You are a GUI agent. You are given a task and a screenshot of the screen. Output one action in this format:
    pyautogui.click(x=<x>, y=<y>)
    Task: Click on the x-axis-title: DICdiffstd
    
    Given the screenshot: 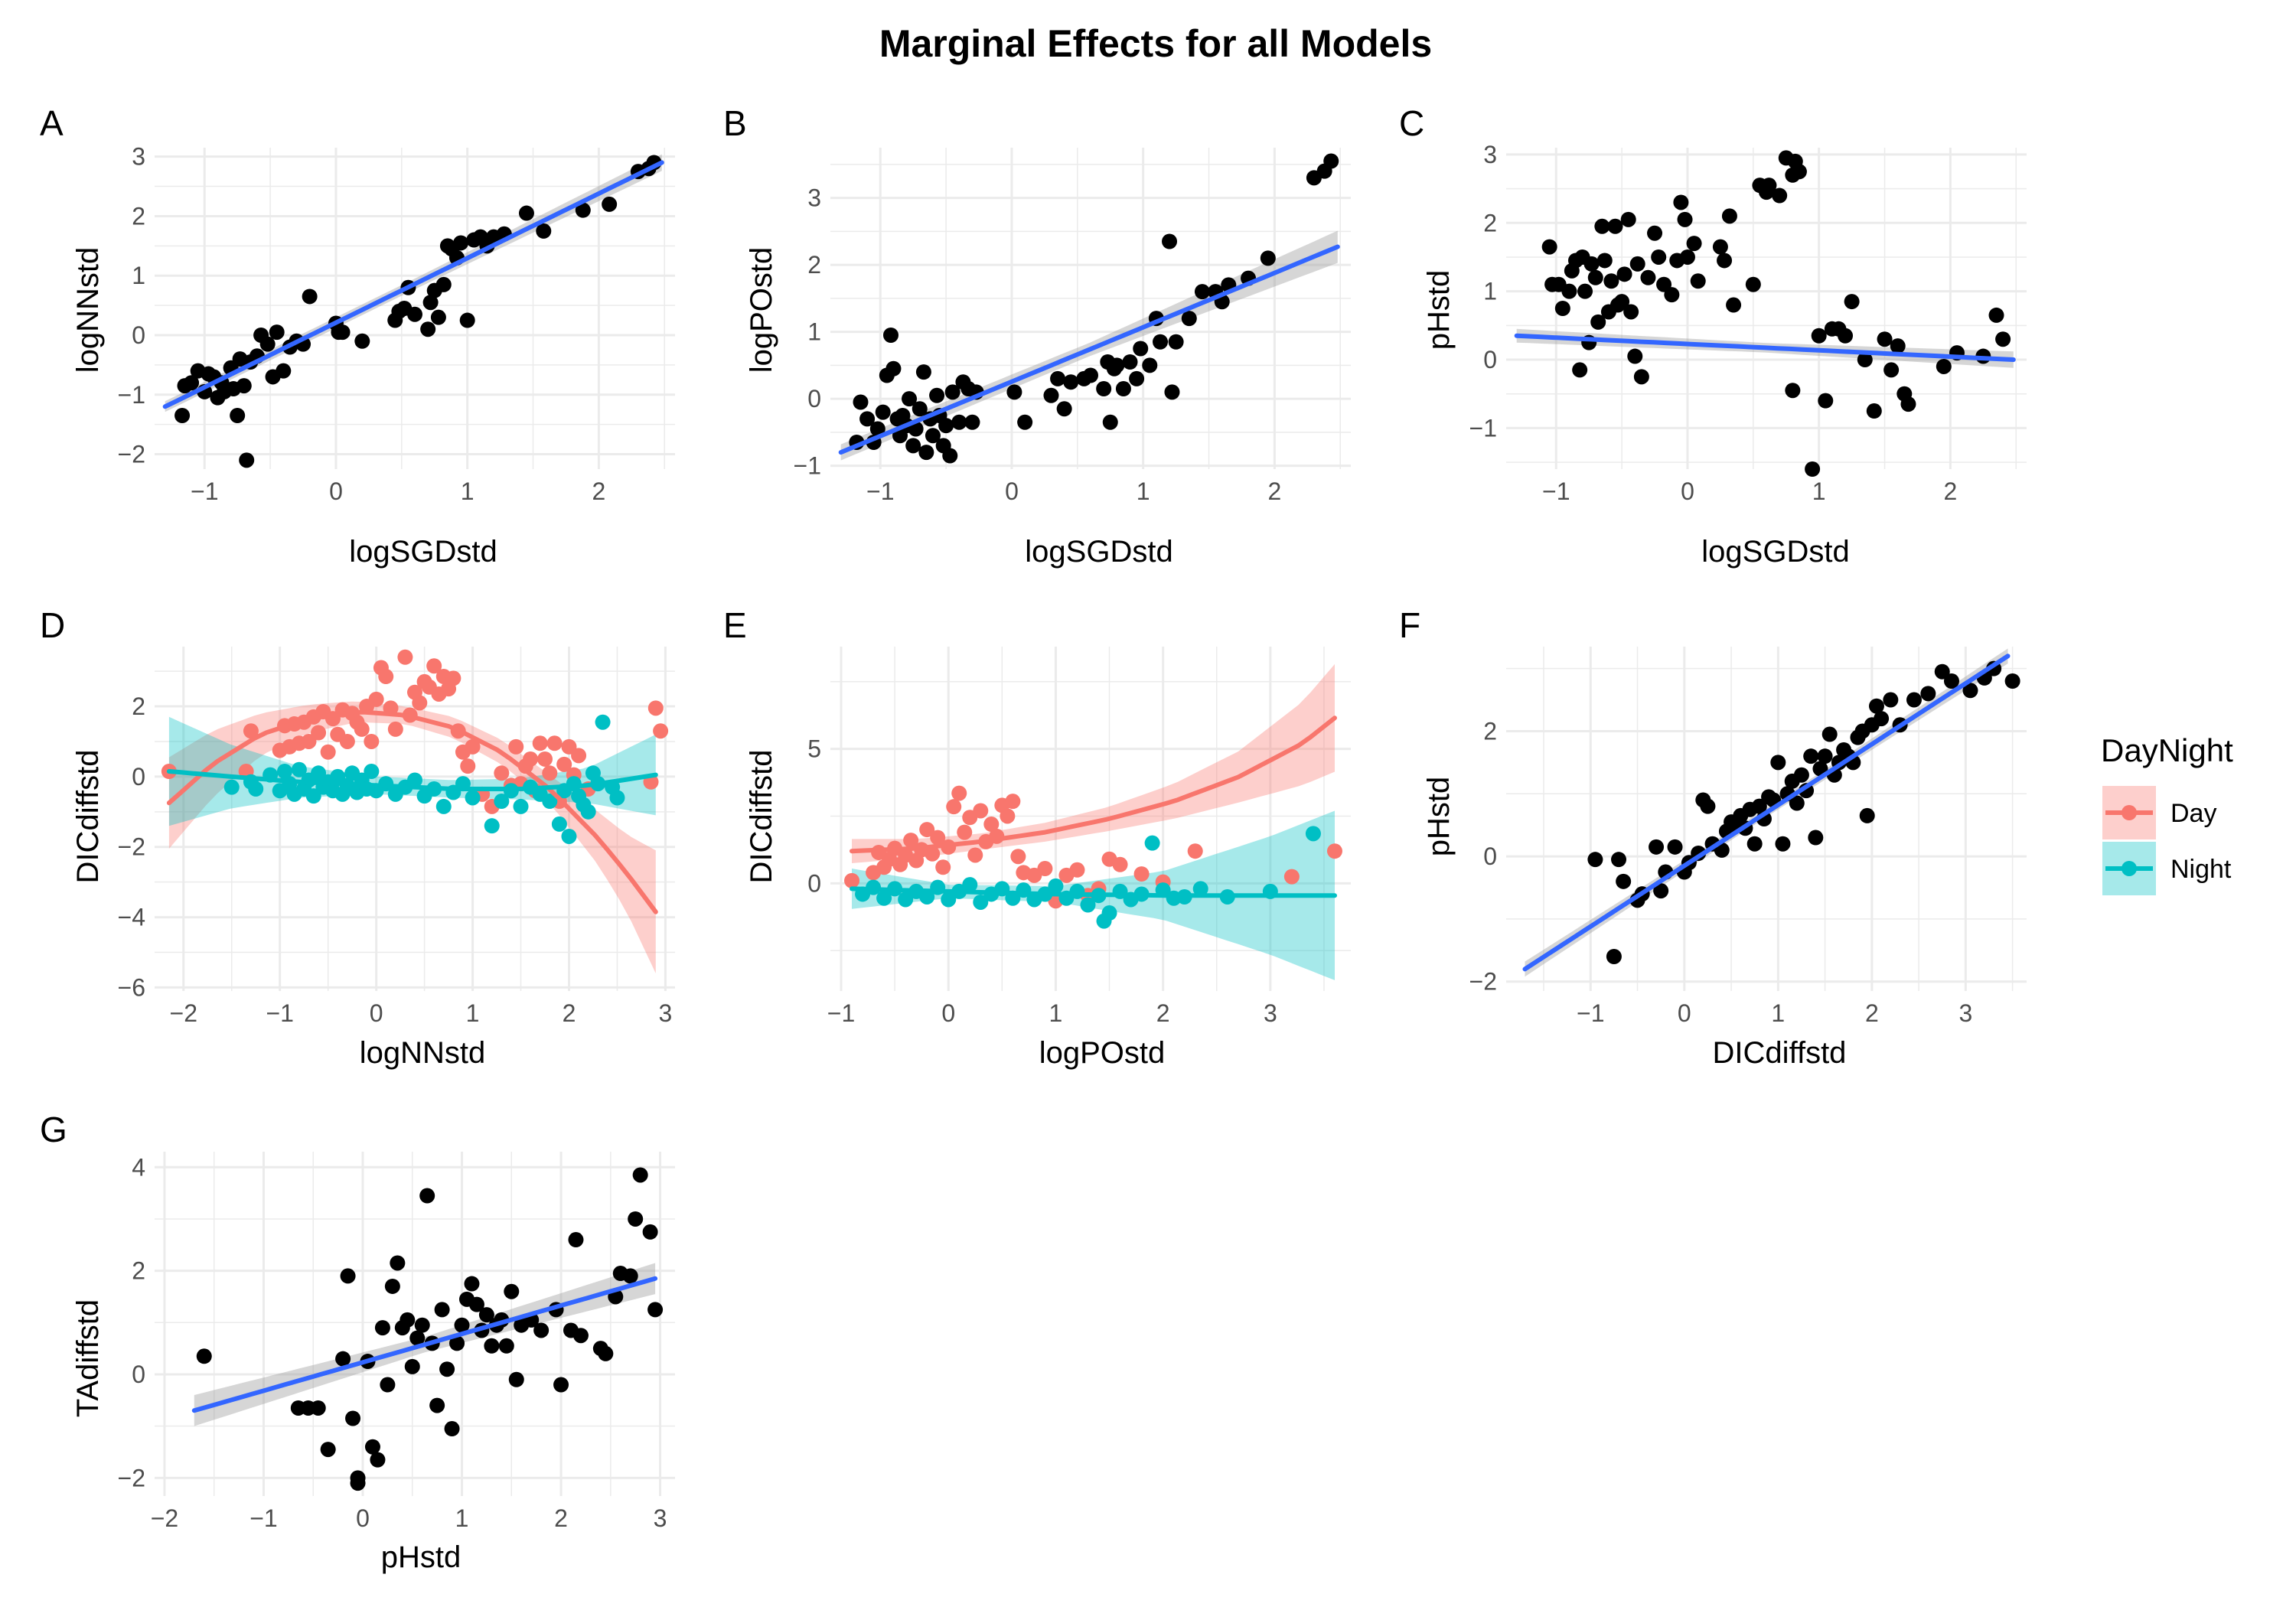 What is the action you would take?
    pyautogui.click(x=1780, y=1053)
    